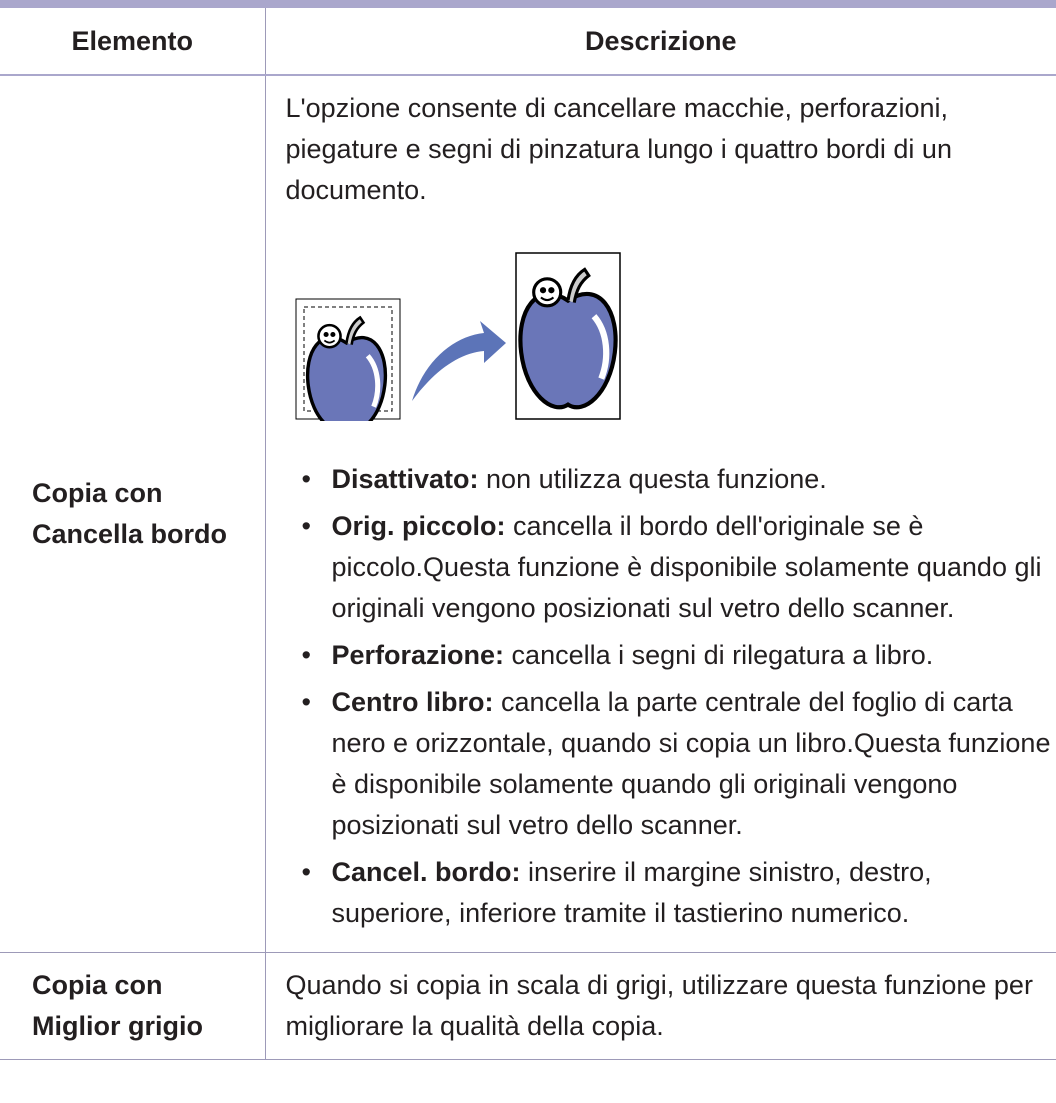 The height and width of the screenshot is (1103, 1056). What do you see at coordinates (133, 1006) in the screenshot?
I see `item-cell: Copia con Miglior grigio` at bounding box center [133, 1006].